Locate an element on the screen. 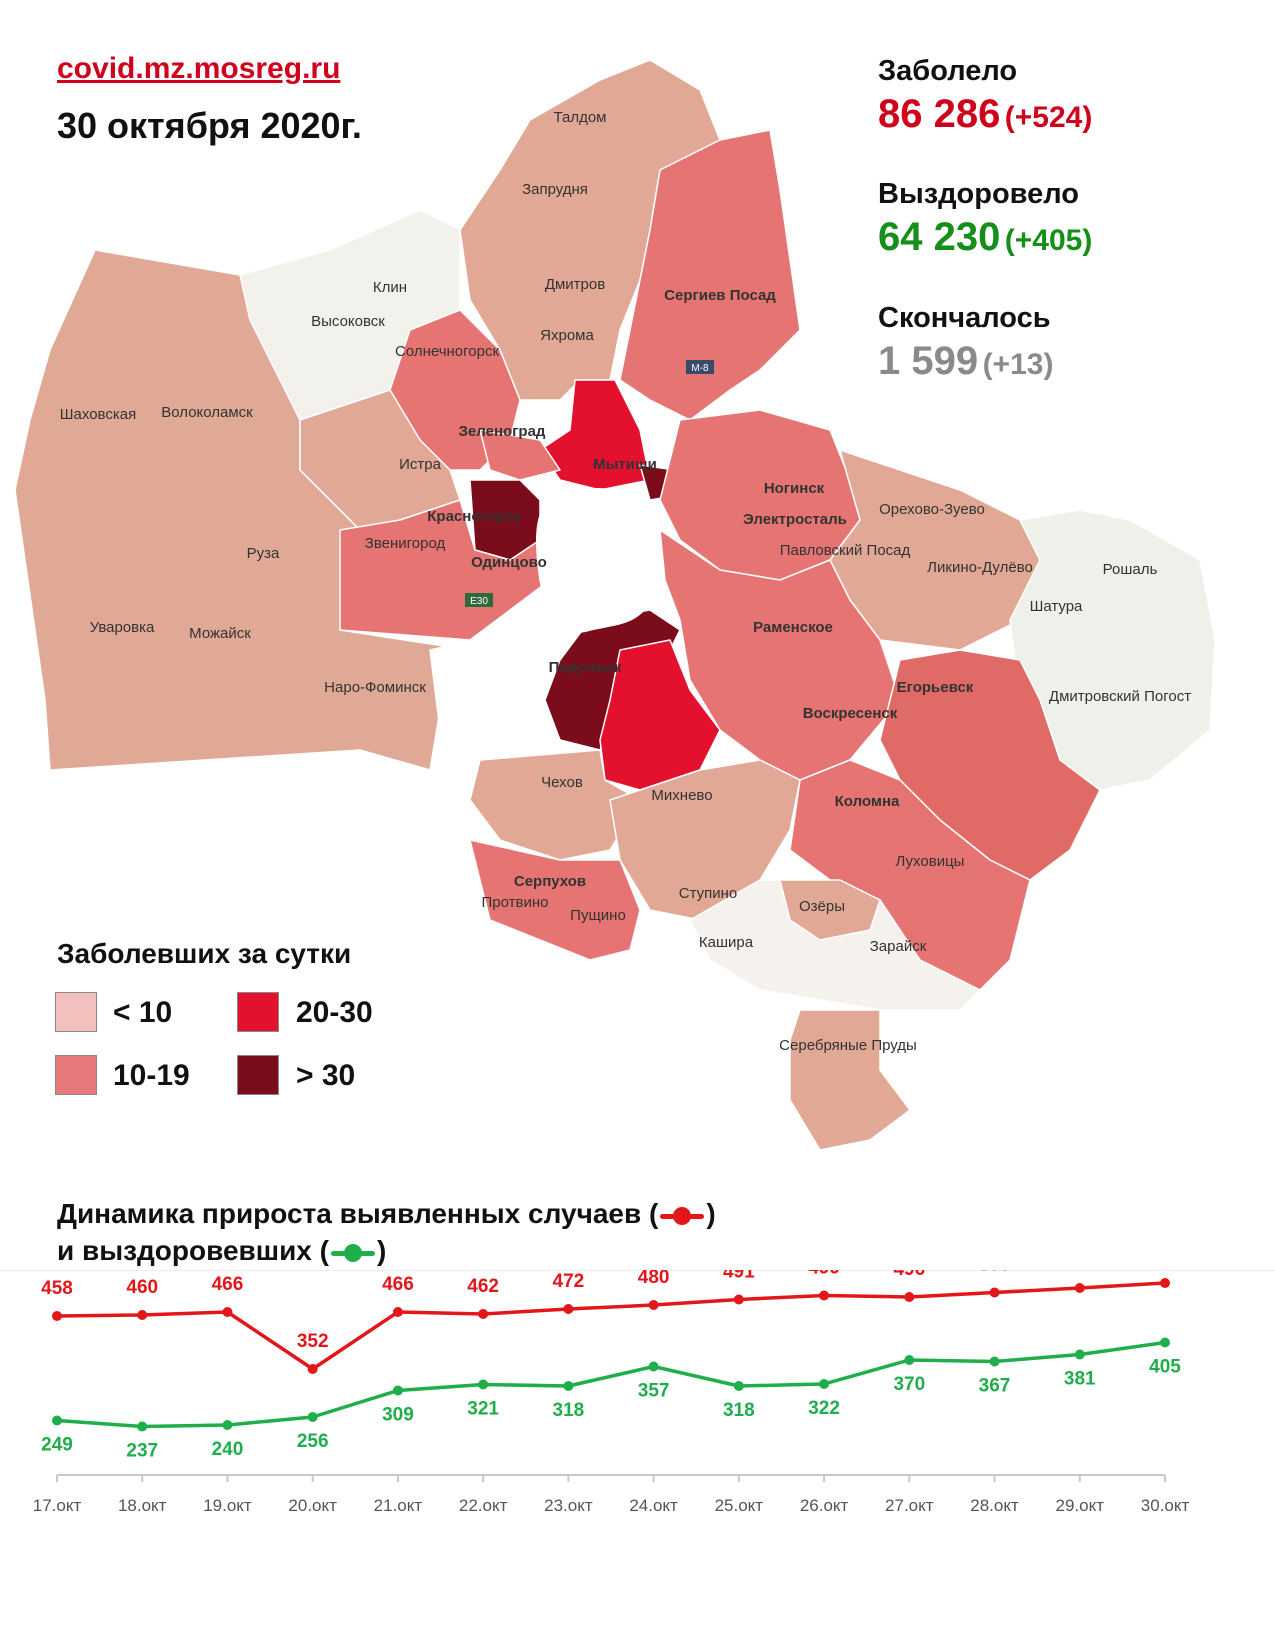 The image size is (1275, 1642). recovered-block: Выздоровело 64 230 (+405) is located at coordinates (985, 219).